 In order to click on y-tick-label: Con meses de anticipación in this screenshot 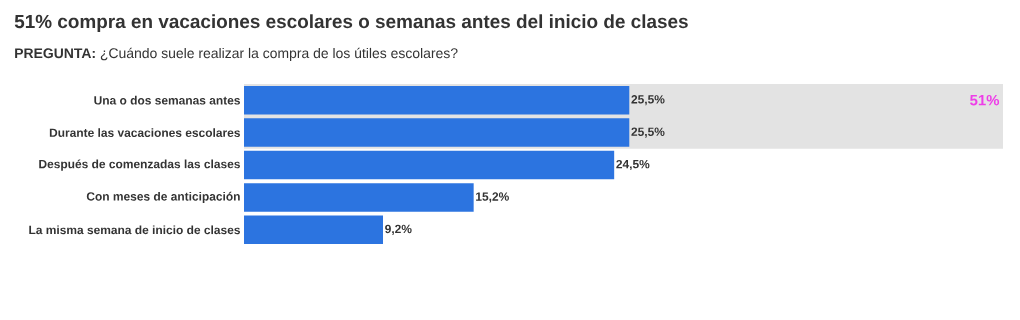, I will do `click(163, 197)`.